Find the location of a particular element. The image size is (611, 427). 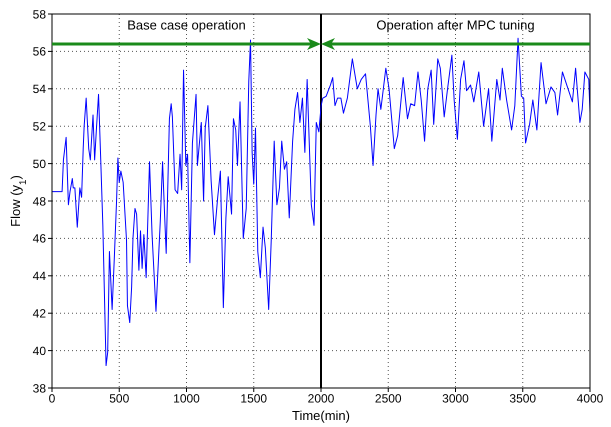

annotation: Operation after MPC tuning is located at coordinates (455, 24).